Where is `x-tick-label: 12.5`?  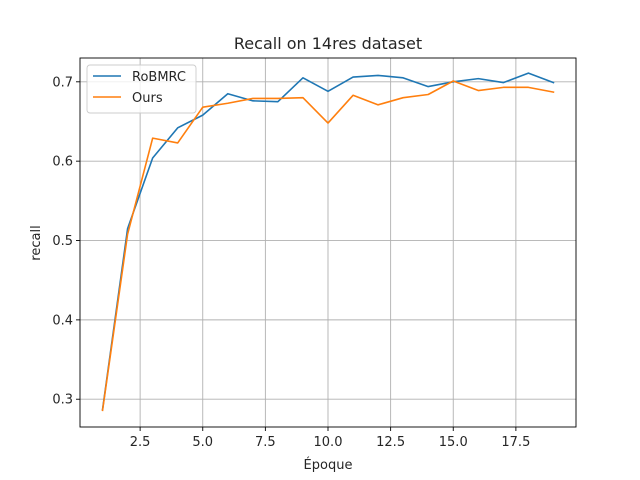
x-tick-label: 12.5 is located at coordinates (390, 442).